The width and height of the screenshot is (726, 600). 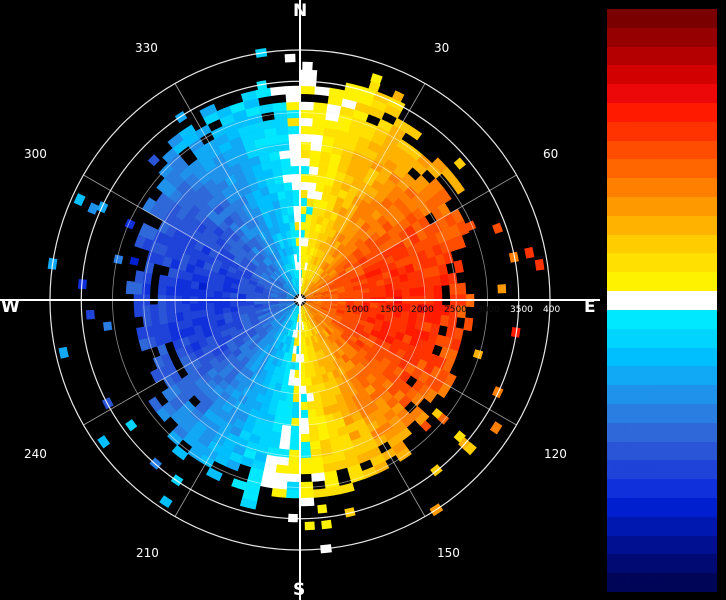 I want to click on colorbar-level: -2.00m/s, so click(x=662, y=357).